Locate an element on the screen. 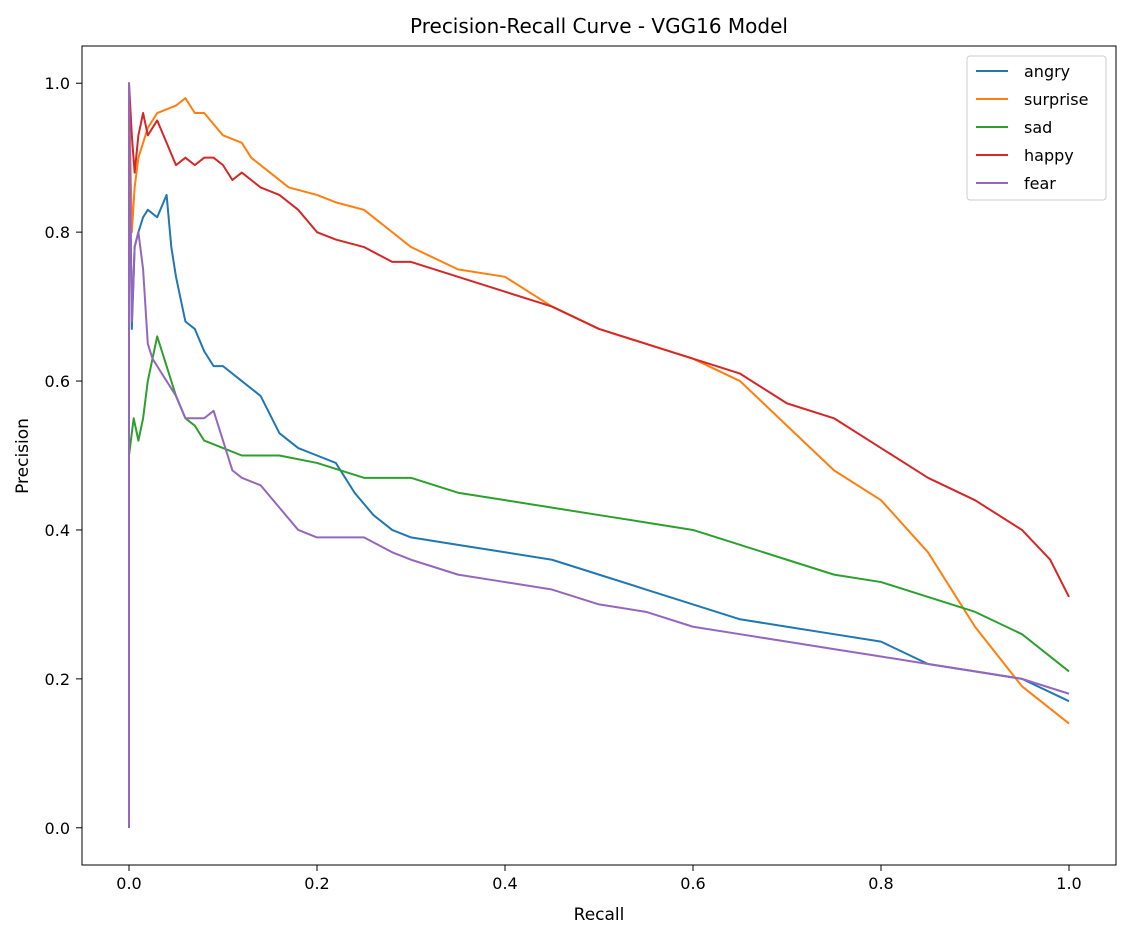 The height and width of the screenshot is (936, 1128). legend-label-fear: fear is located at coordinates (1040, 183).